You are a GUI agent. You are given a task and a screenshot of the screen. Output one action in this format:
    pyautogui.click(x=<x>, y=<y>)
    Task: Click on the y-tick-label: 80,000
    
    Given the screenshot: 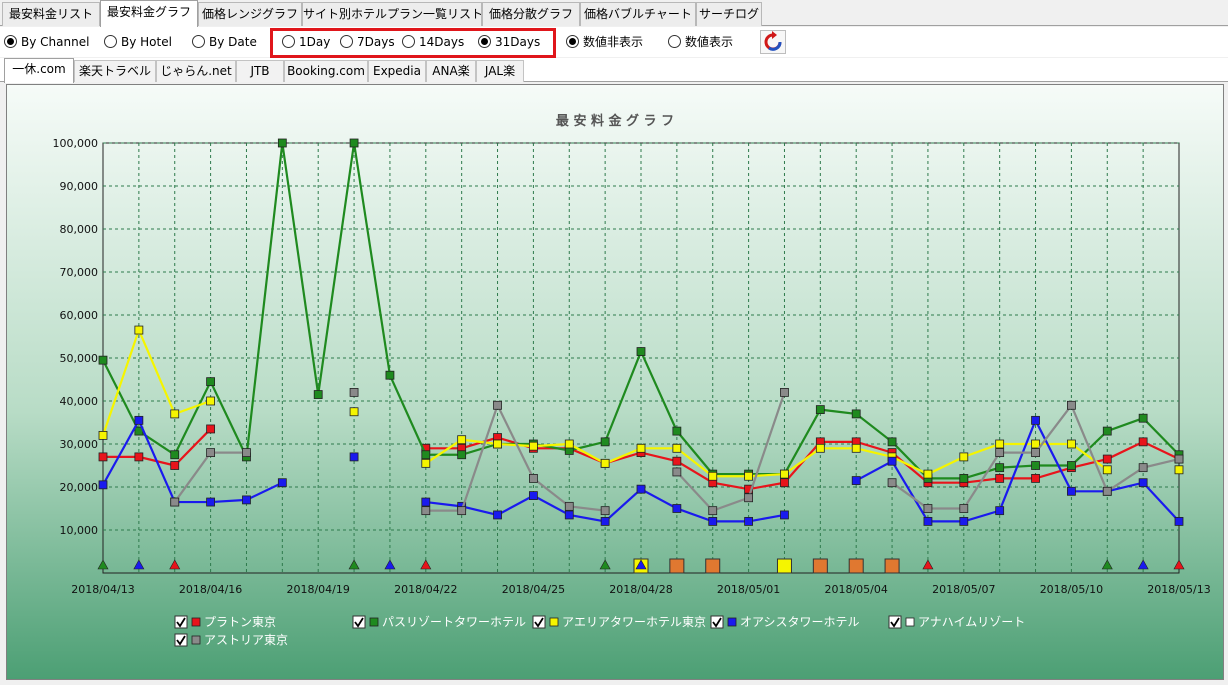 What is the action you would take?
    pyautogui.click(x=79, y=229)
    